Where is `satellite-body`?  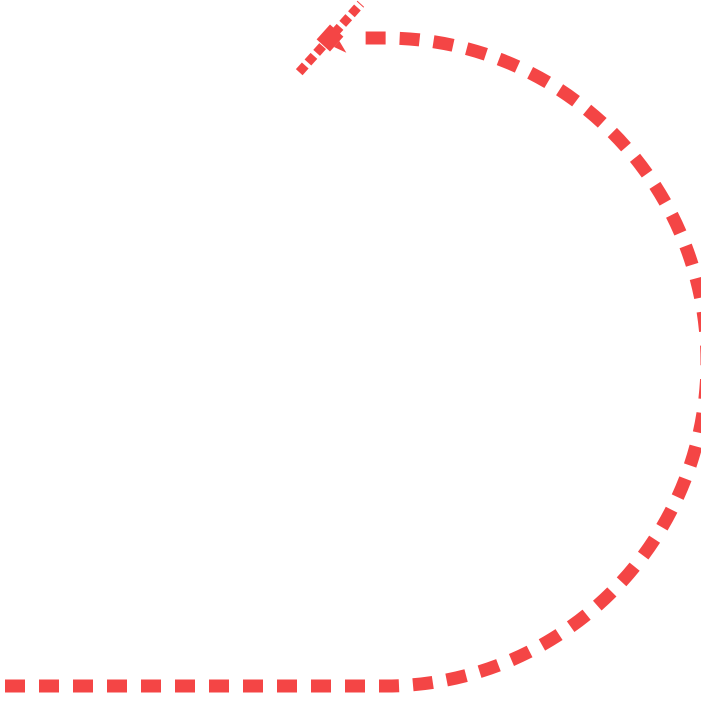 satellite-body is located at coordinates (330, 38).